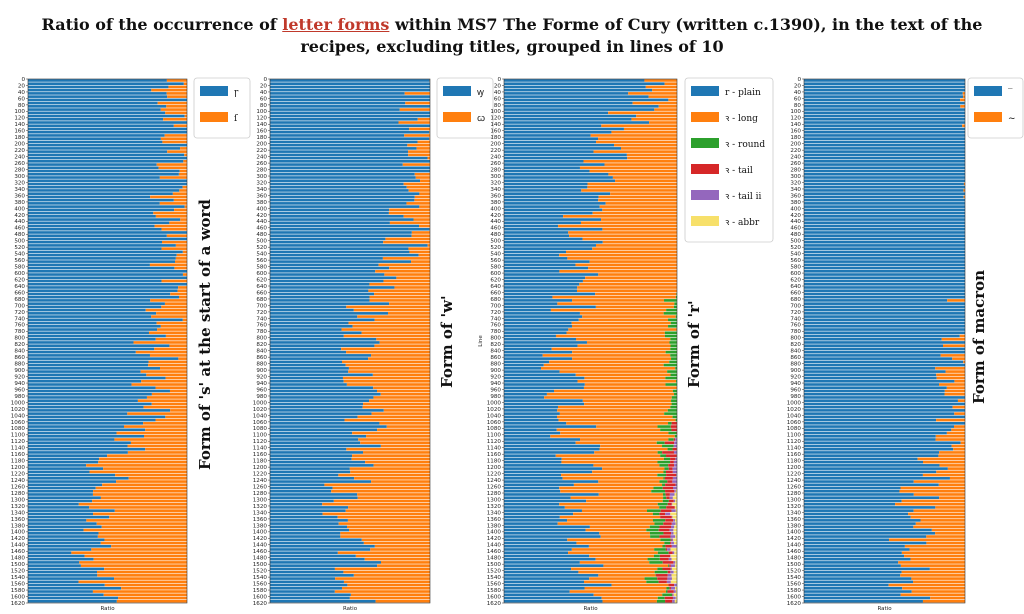 The width and height of the screenshot is (1024, 614). What do you see at coordinates (261, 235) in the screenshot?
I see `y-tick-label: 480` at bounding box center [261, 235].